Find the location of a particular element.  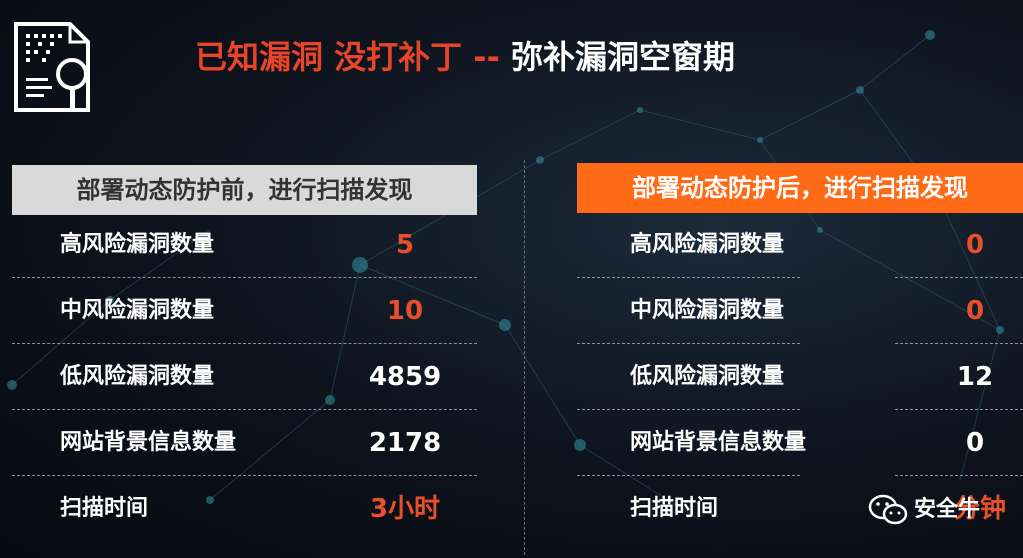

title-rest: 弥补漏洞空窗期 is located at coordinates (623, 57).